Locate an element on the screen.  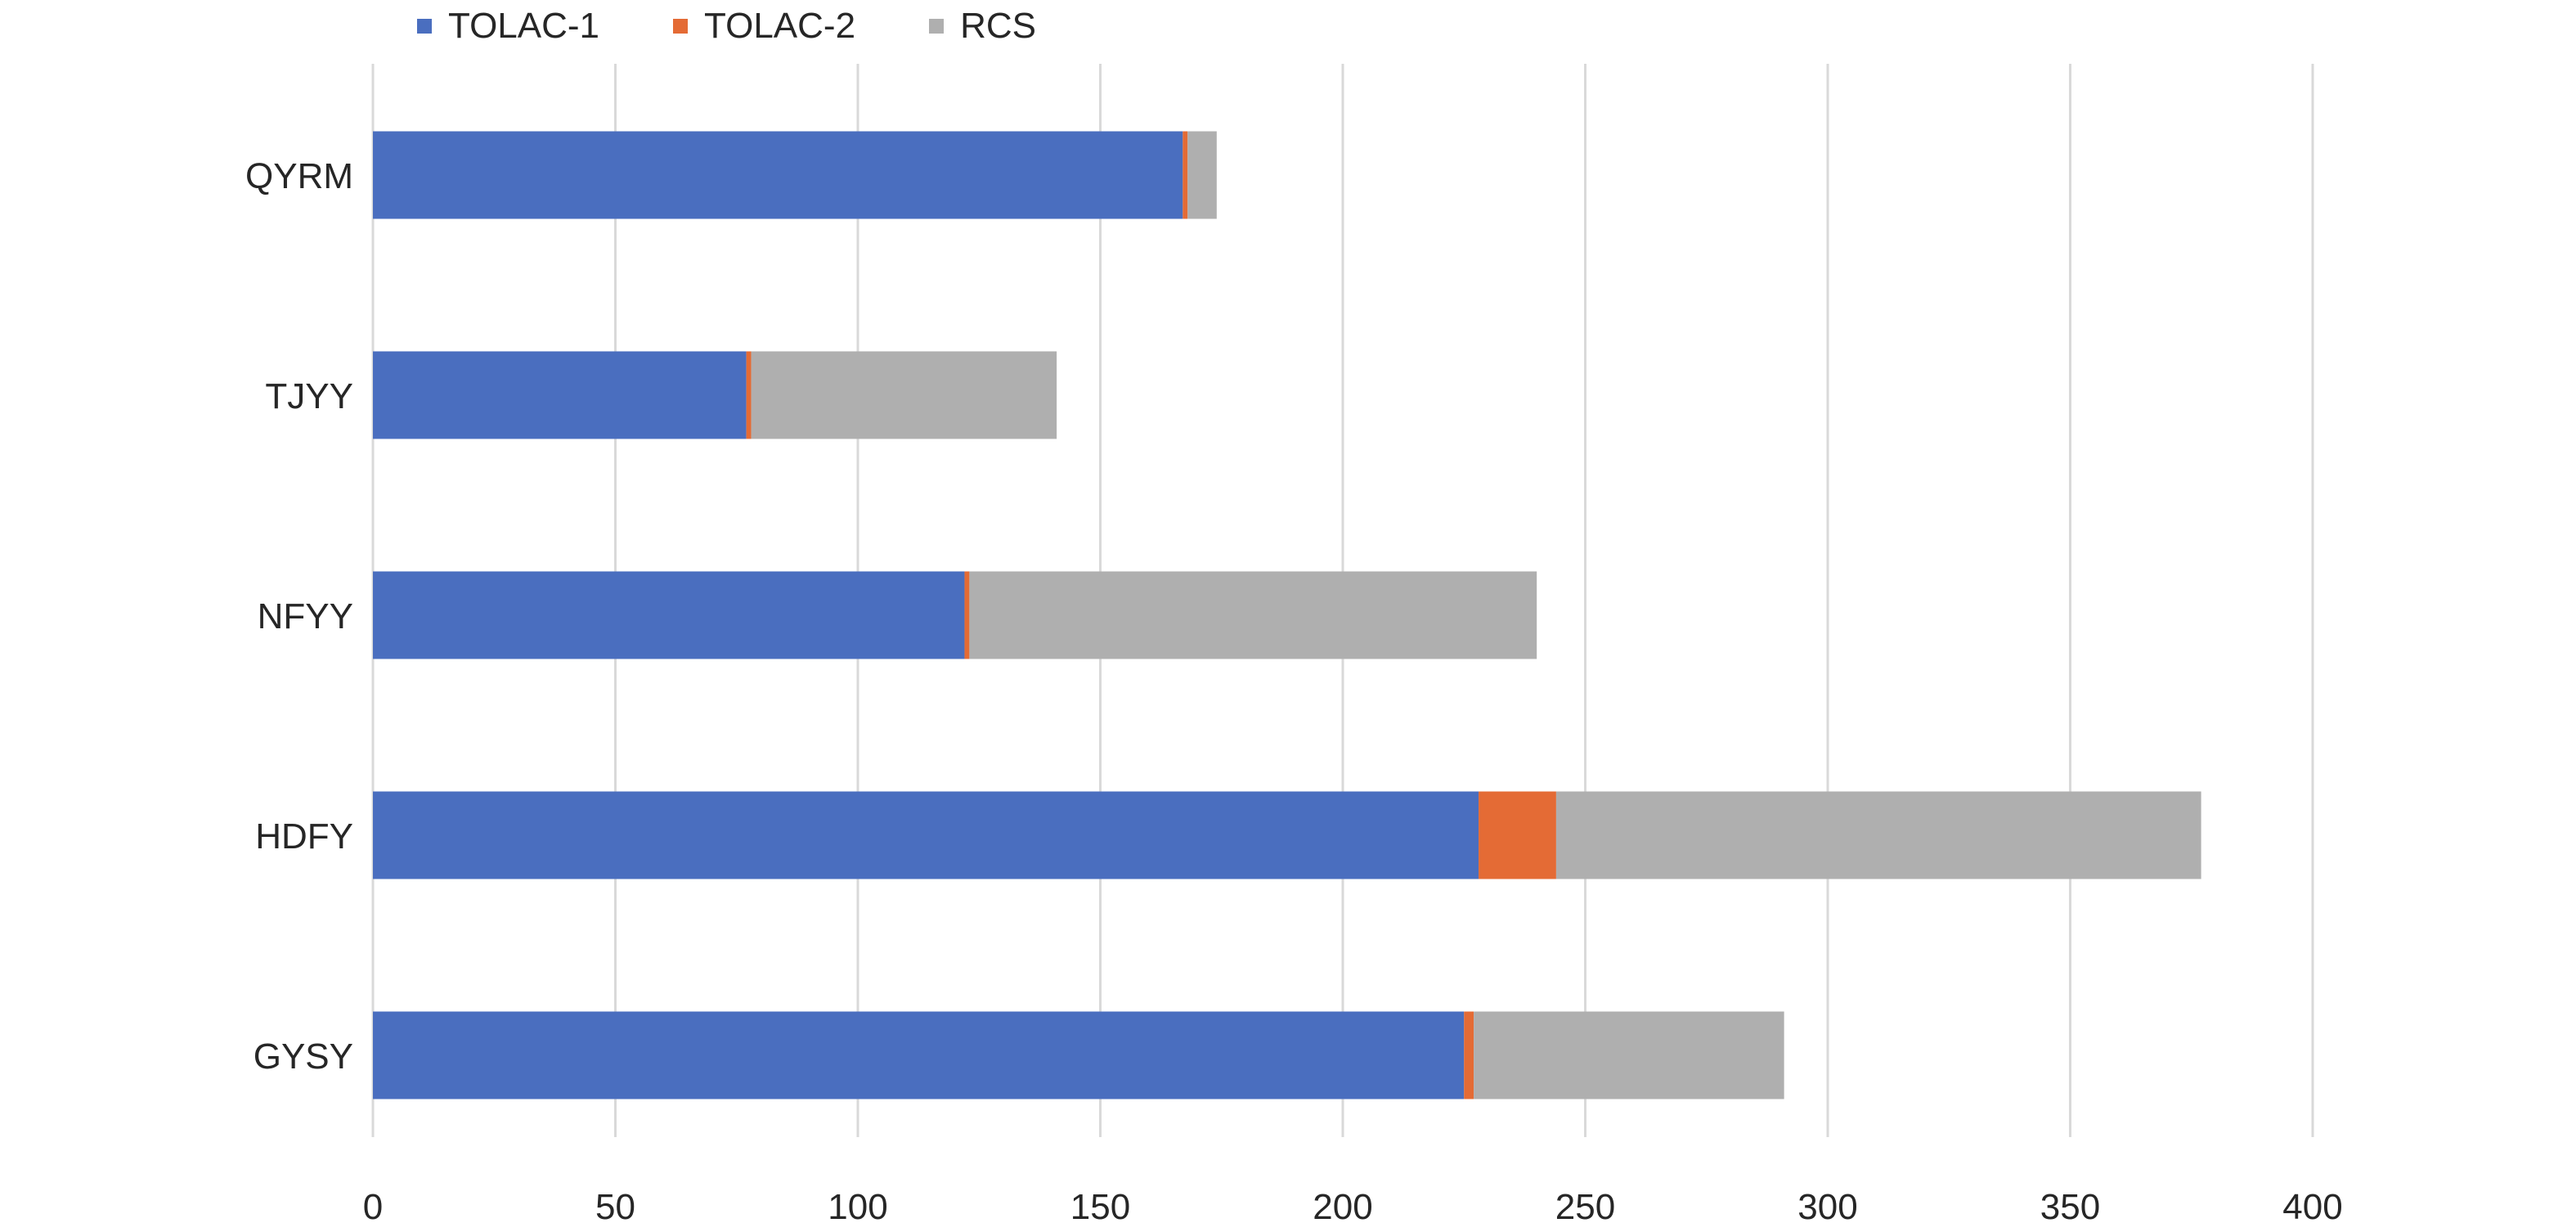
bar-hdfy-rcs is located at coordinates (1878, 835).